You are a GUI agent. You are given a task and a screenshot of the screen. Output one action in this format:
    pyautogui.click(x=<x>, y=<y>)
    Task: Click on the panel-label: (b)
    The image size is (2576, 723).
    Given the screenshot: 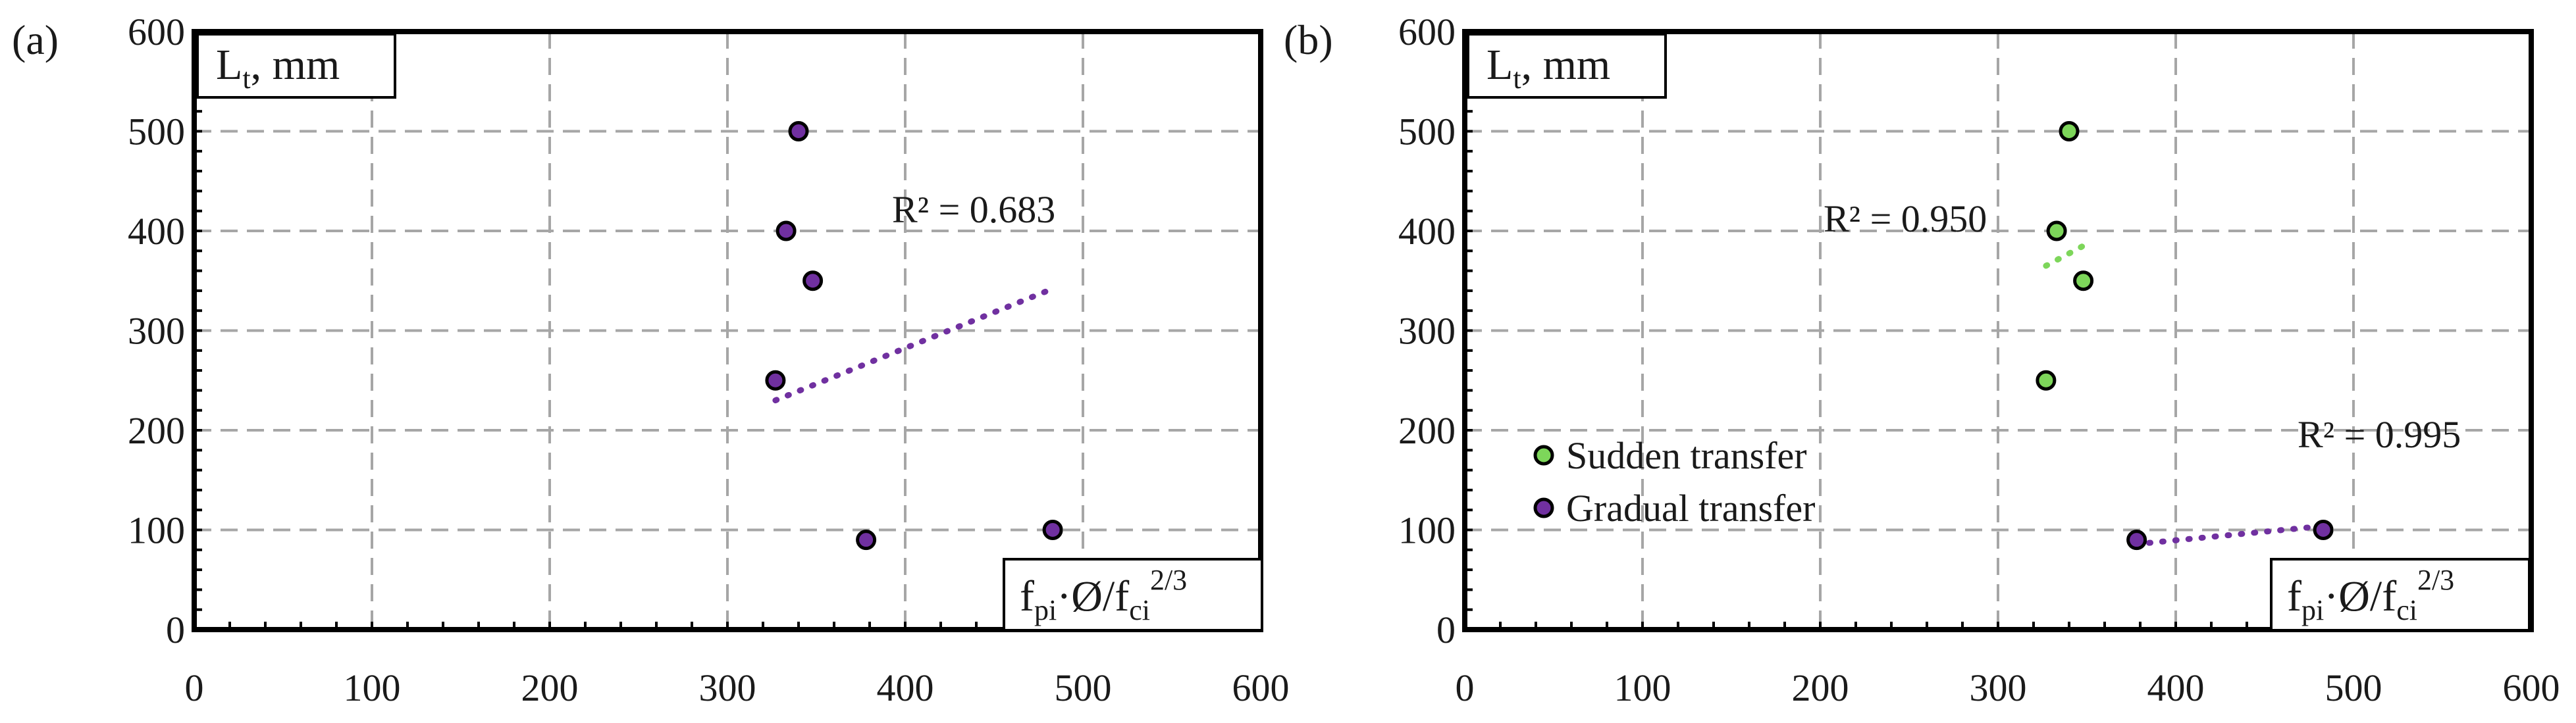 What is the action you would take?
    pyautogui.click(x=1308, y=39)
    